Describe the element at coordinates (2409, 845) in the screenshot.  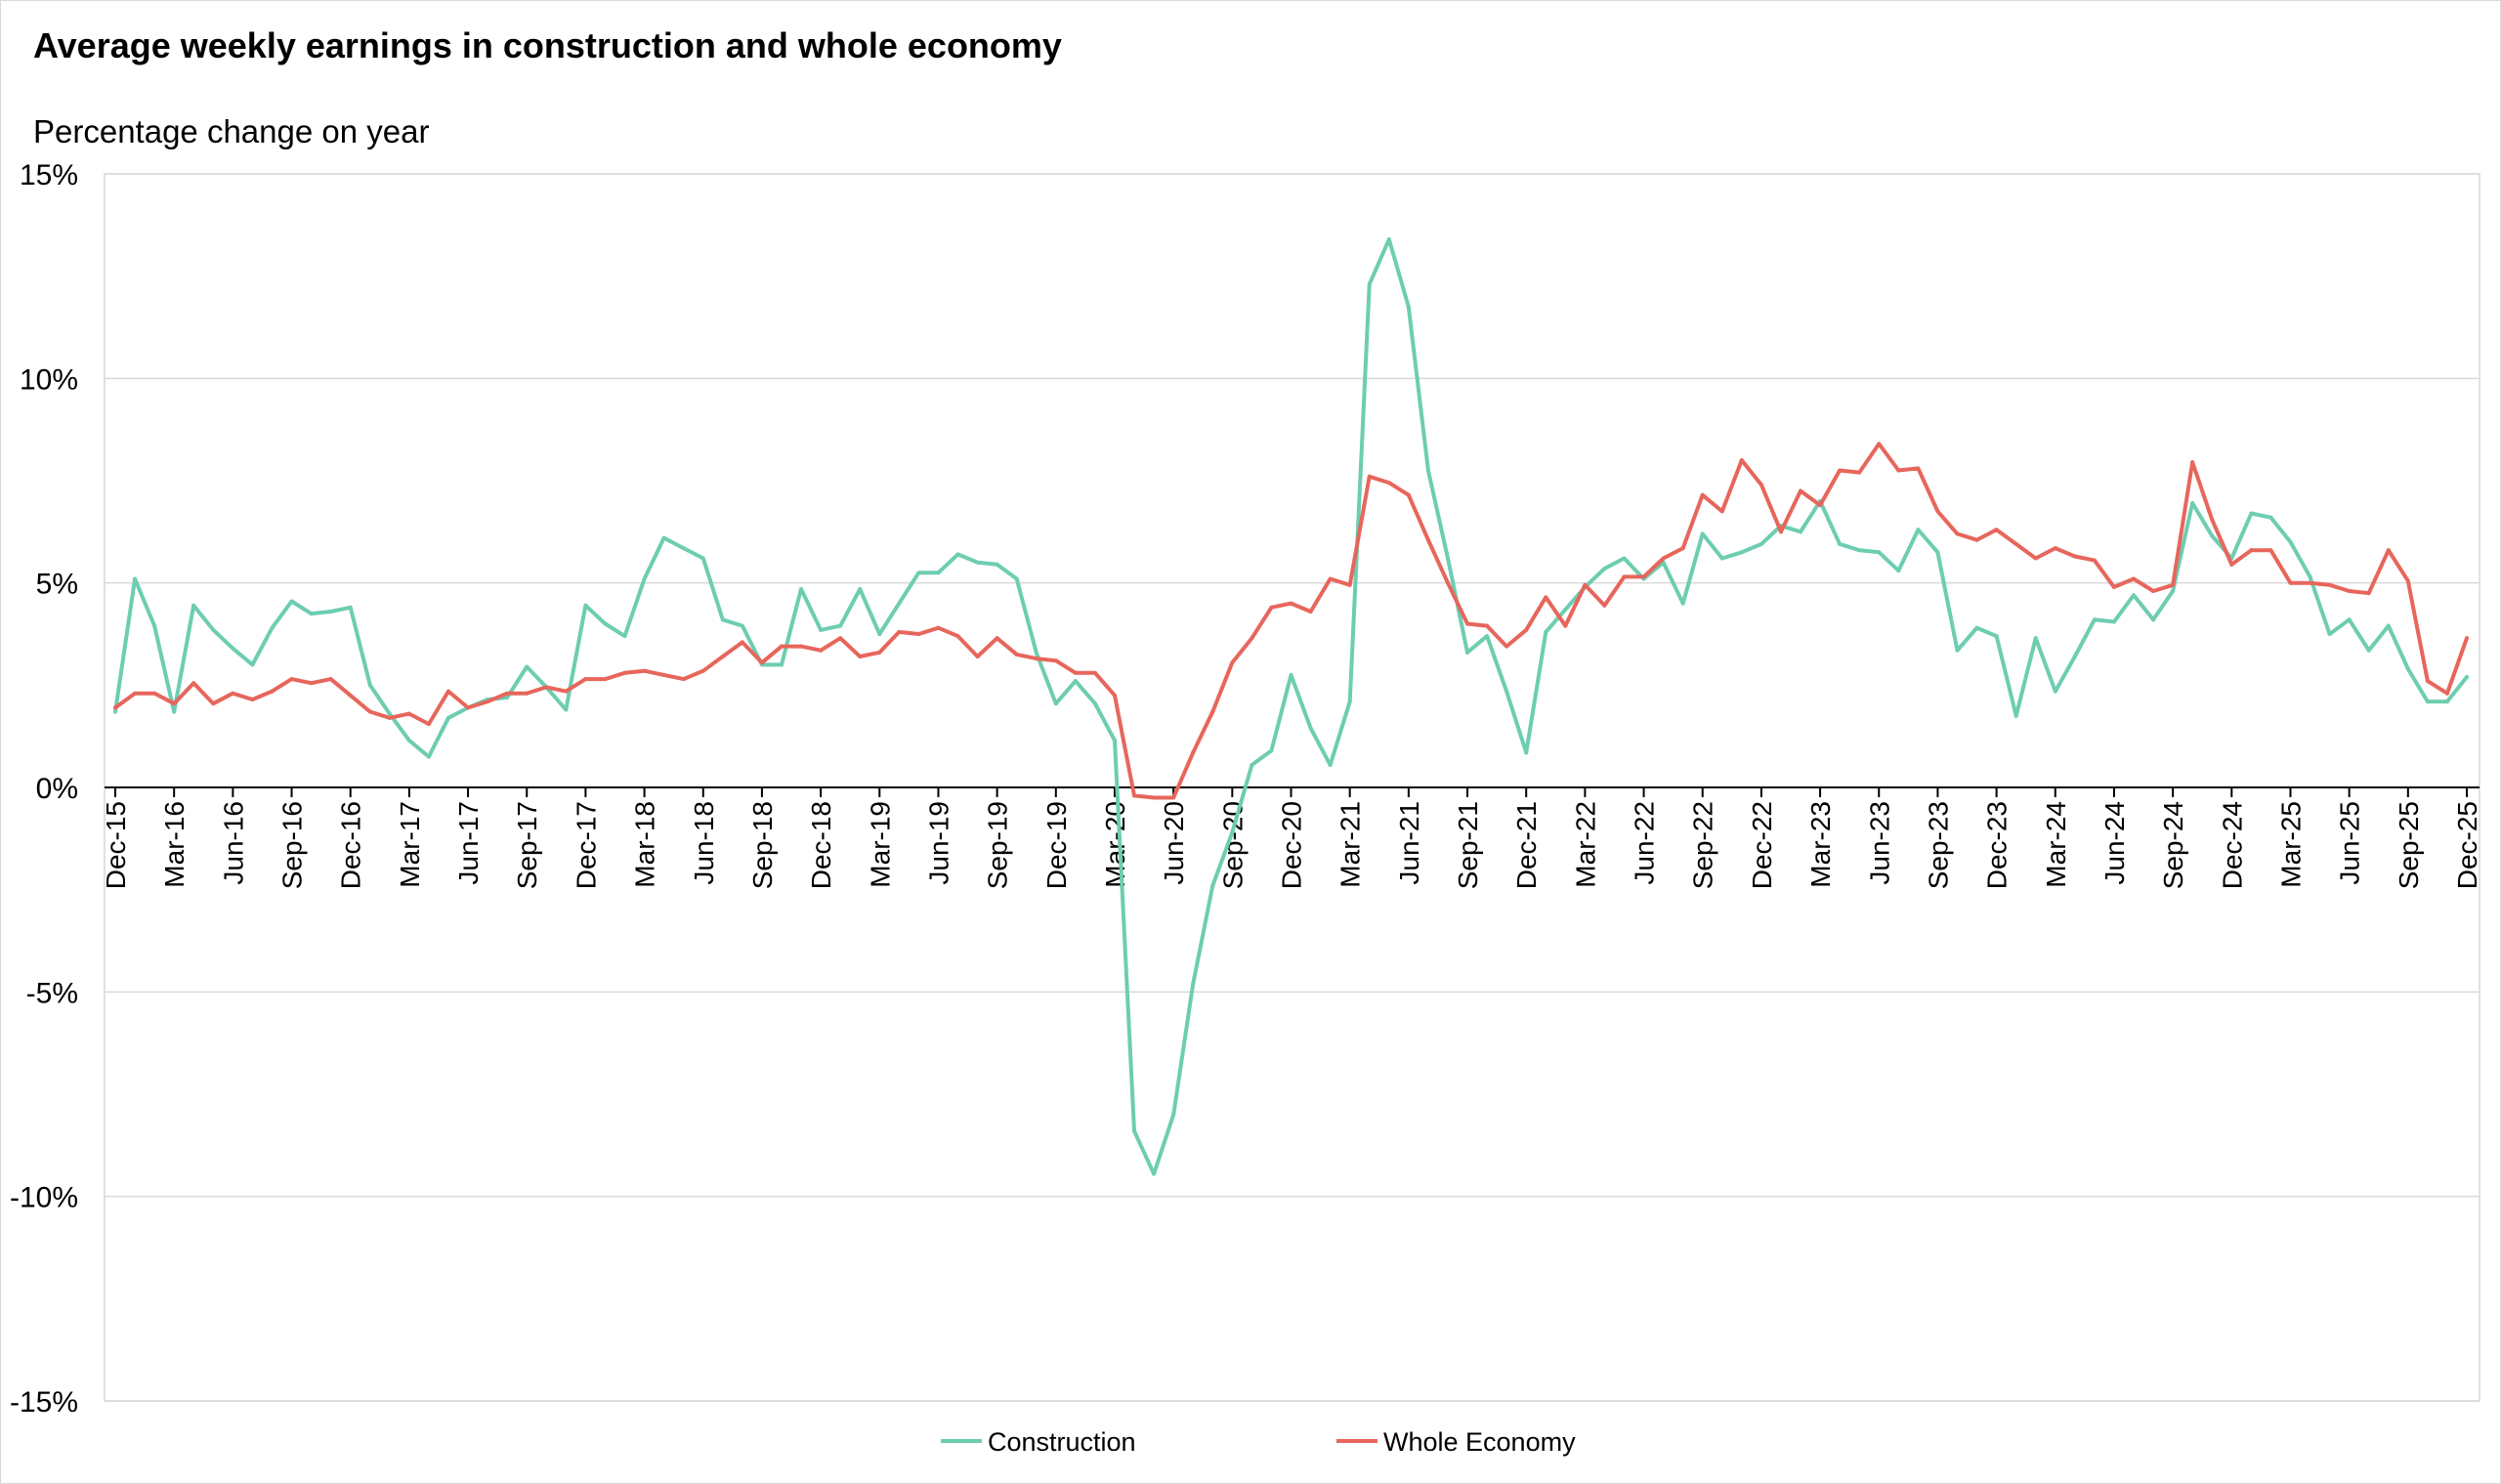
I see `x-tick-label: Sep-25` at that location.